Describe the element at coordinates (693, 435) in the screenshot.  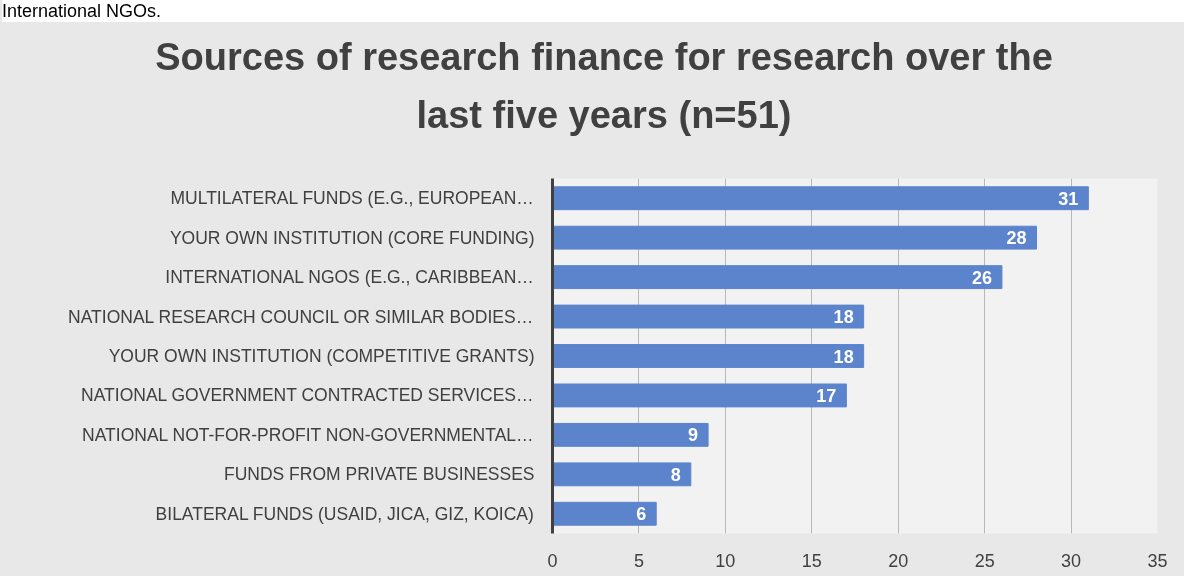
I see `data-label: 9` at that location.